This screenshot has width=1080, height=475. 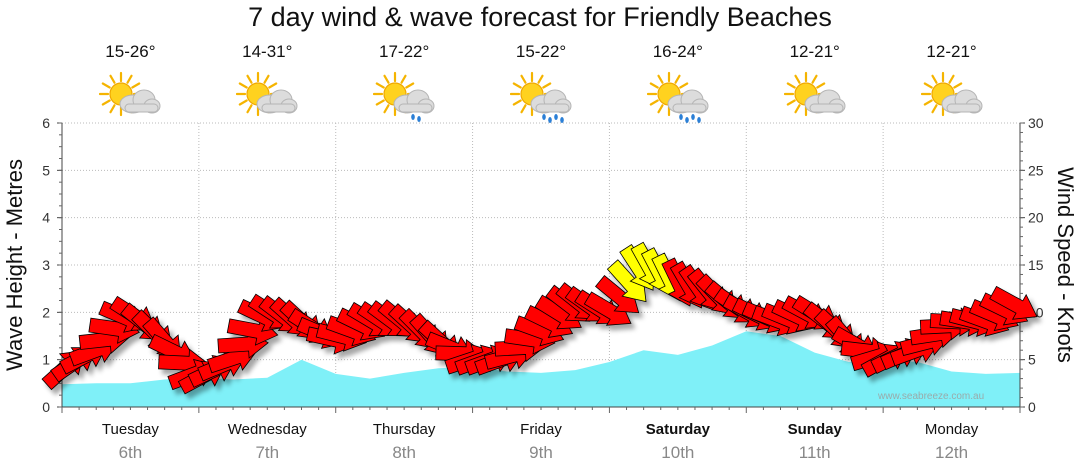 What do you see at coordinates (677, 429) in the screenshot?
I see `day-name-label: Saturday` at bounding box center [677, 429].